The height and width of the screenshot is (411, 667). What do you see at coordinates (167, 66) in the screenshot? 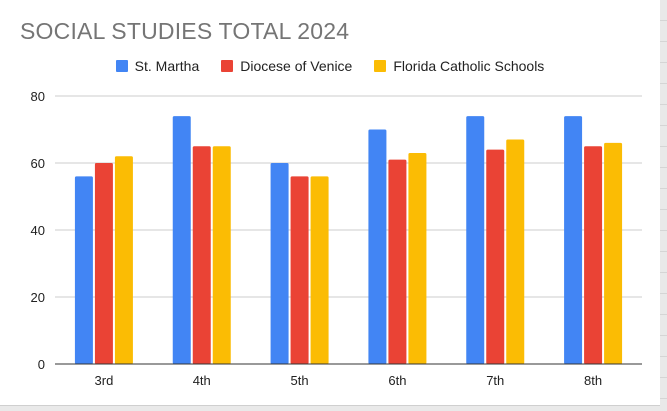
I see `legend-label: St. Martha` at bounding box center [167, 66].